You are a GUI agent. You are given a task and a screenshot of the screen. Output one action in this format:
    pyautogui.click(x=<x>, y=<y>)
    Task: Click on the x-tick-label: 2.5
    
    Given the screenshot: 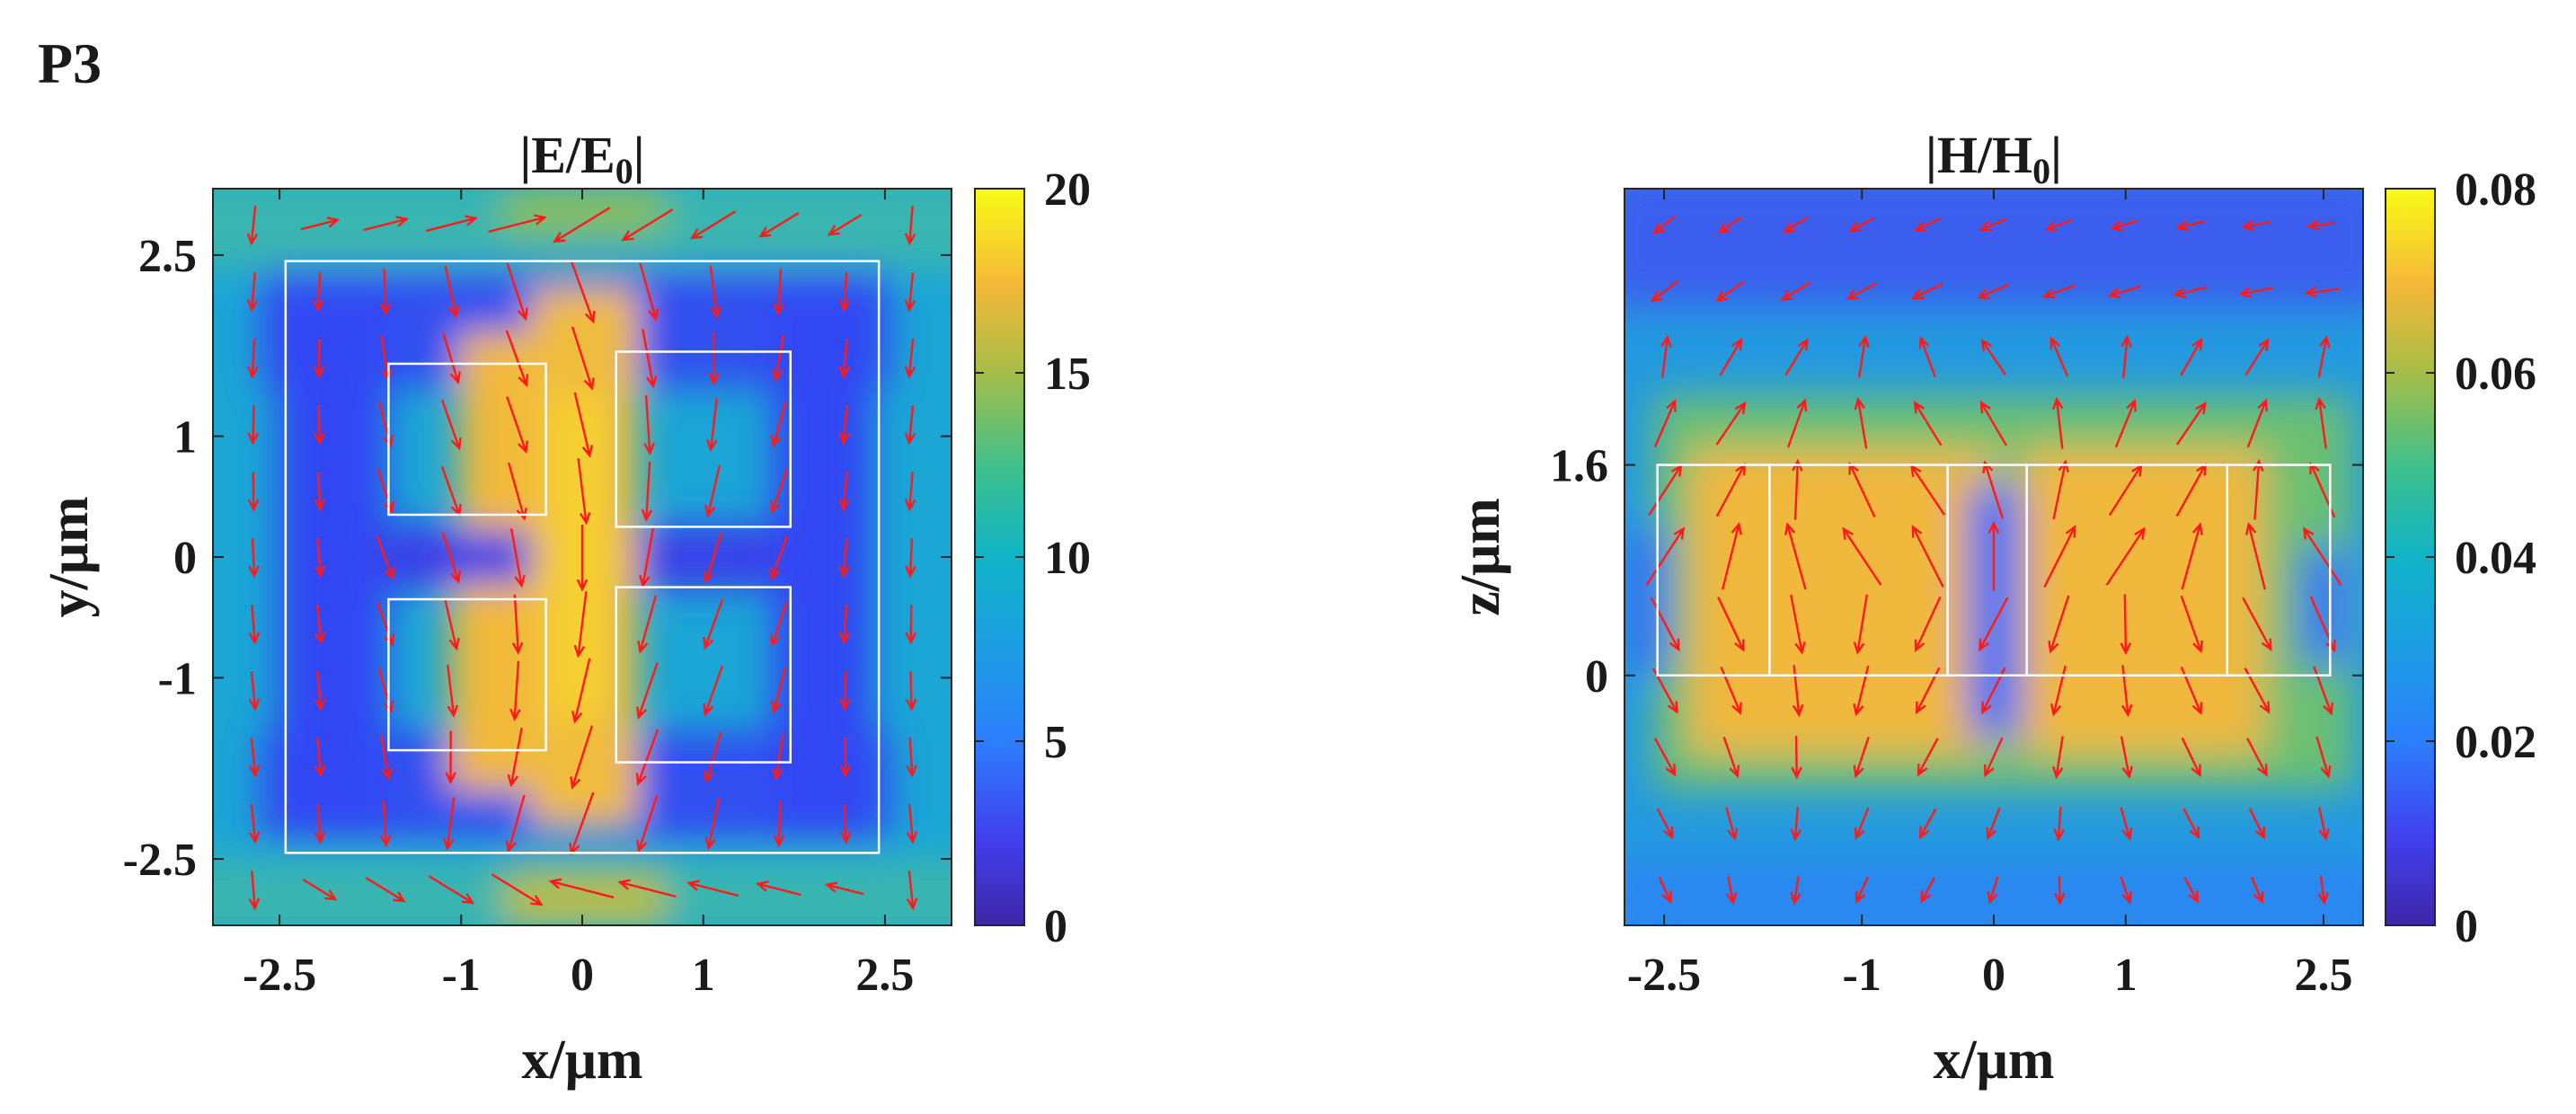 What is the action you would take?
    pyautogui.click(x=2323, y=975)
    